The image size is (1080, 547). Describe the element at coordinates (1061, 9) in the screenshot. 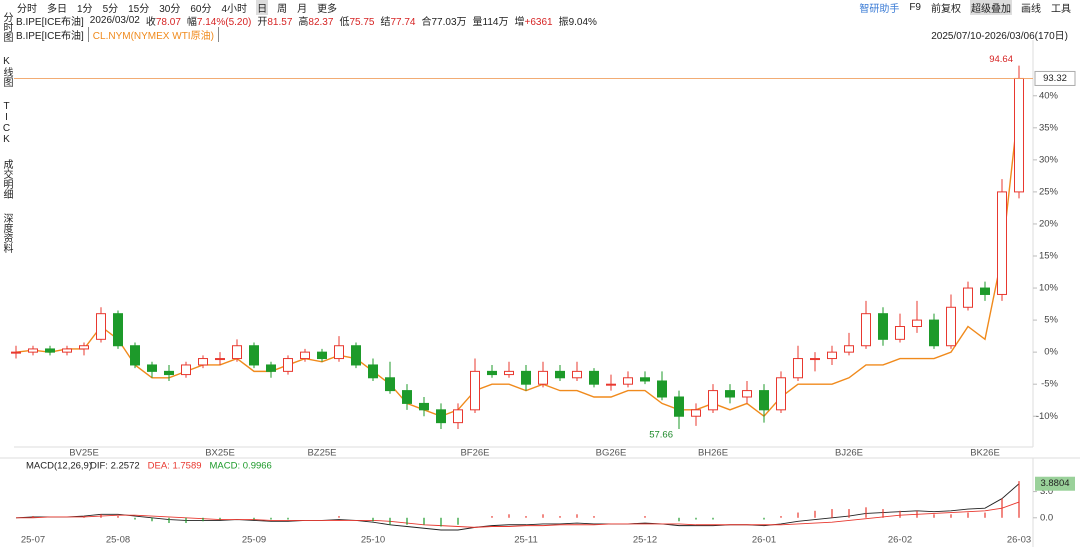

I see `tool-button: 工具` at that location.